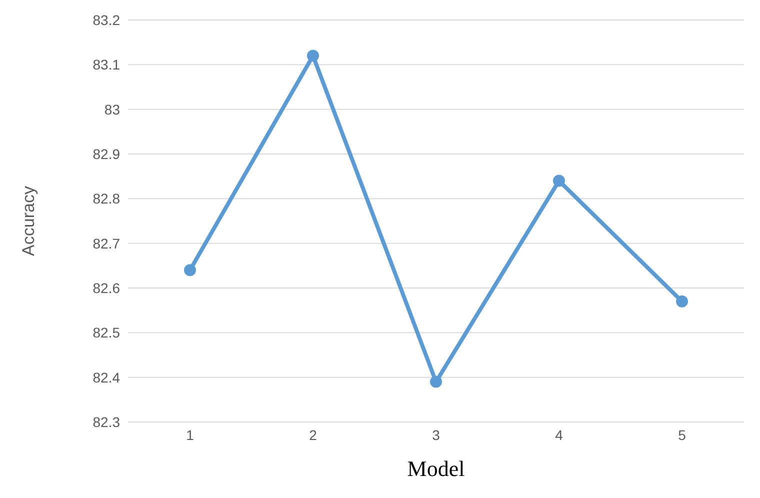 Image resolution: width=760 pixels, height=498 pixels. What do you see at coordinates (436, 434) in the screenshot?
I see `x-tick-label: 3` at bounding box center [436, 434].